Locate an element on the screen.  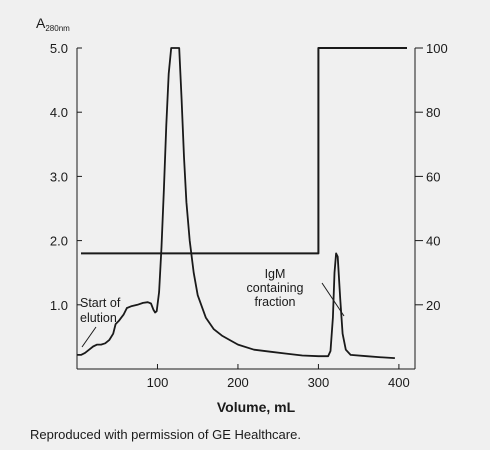
y-left-tick-label: 1.0 is located at coordinates (59, 305).